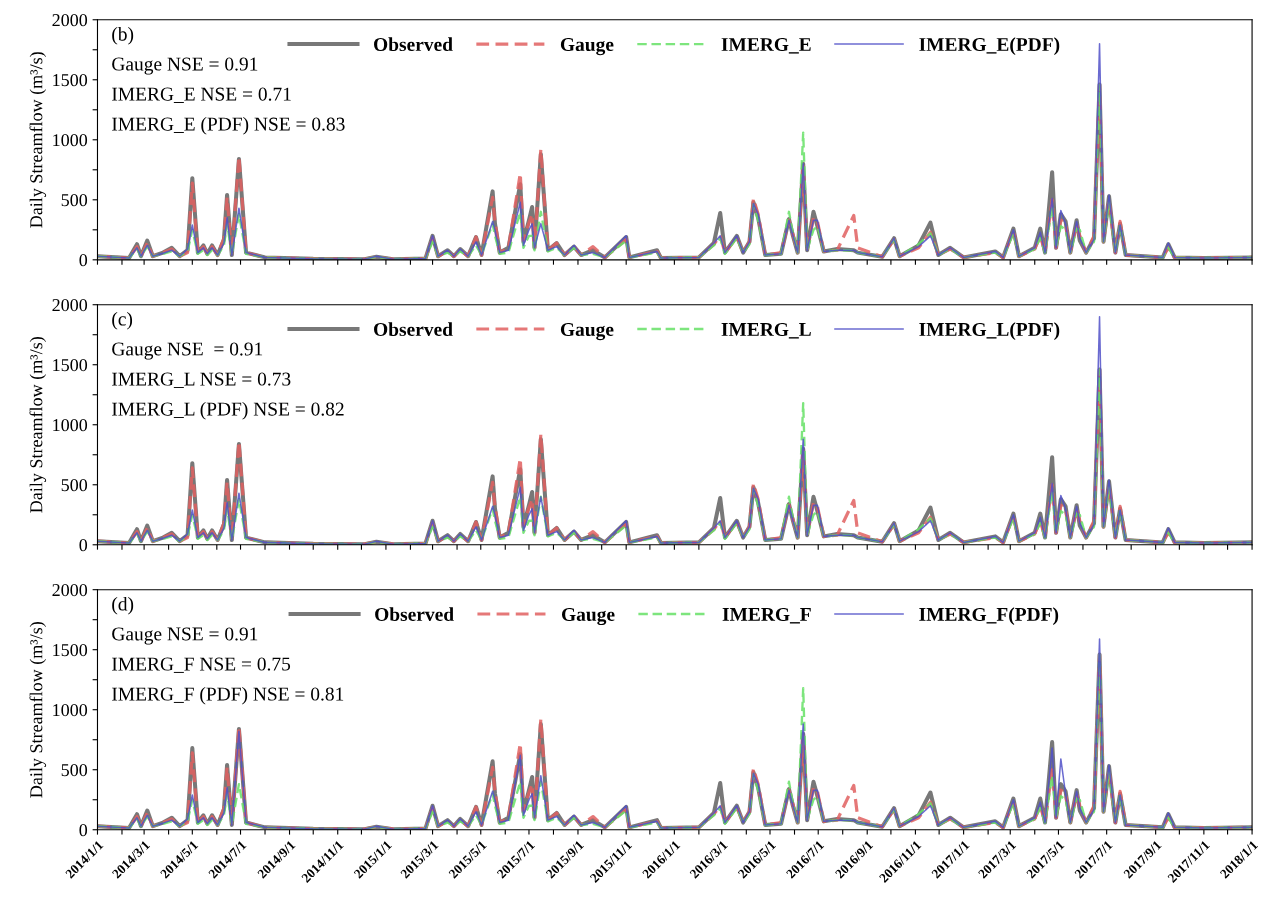 The image size is (1266, 898). What do you see at coordinates (123, 605) in the screenshot?
I see `annotation: (d)` at bounding box center [123, 605].